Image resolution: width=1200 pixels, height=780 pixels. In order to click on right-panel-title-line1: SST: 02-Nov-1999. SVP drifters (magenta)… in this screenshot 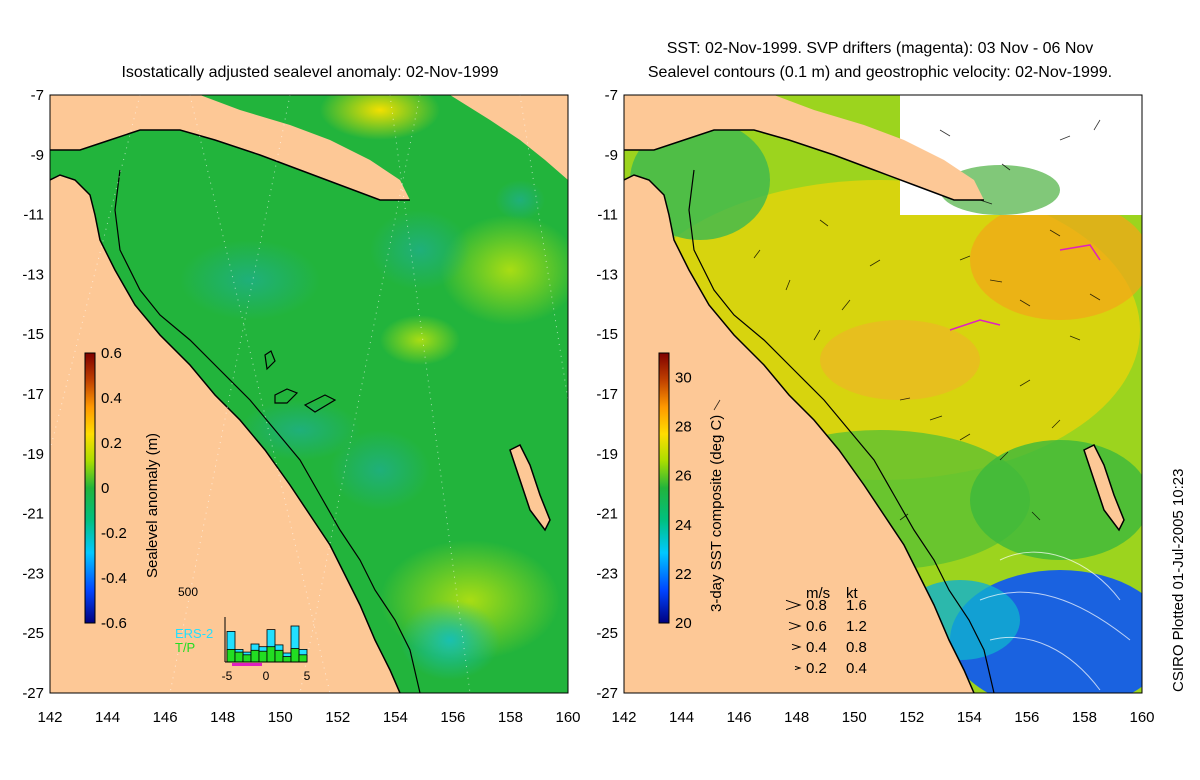, I will do `click(880, 48)`.